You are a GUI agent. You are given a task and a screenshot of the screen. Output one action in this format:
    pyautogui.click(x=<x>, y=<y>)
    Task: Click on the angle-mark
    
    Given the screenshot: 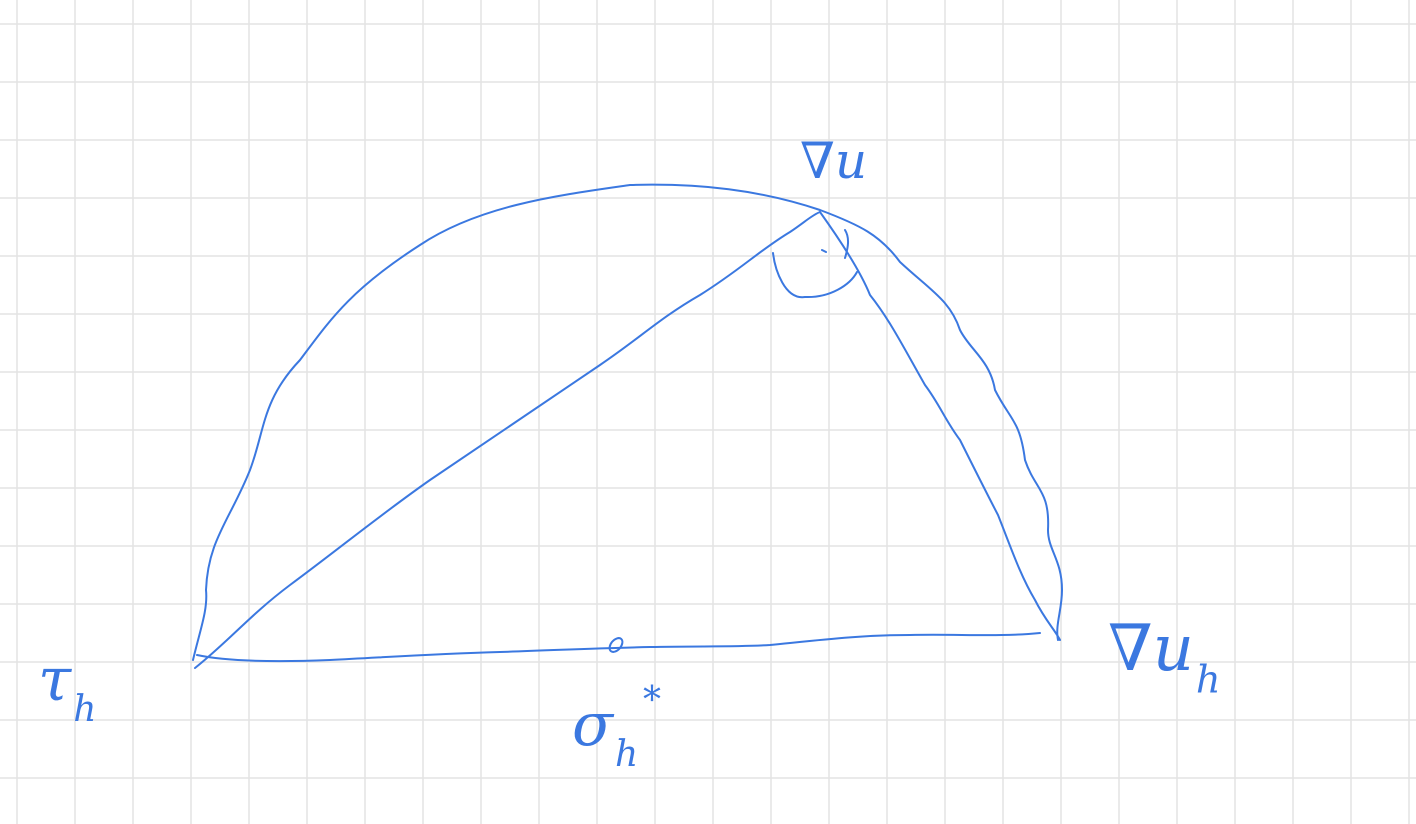 What is the action you would take?
    pyautogui.click(x=835, y=244)
    